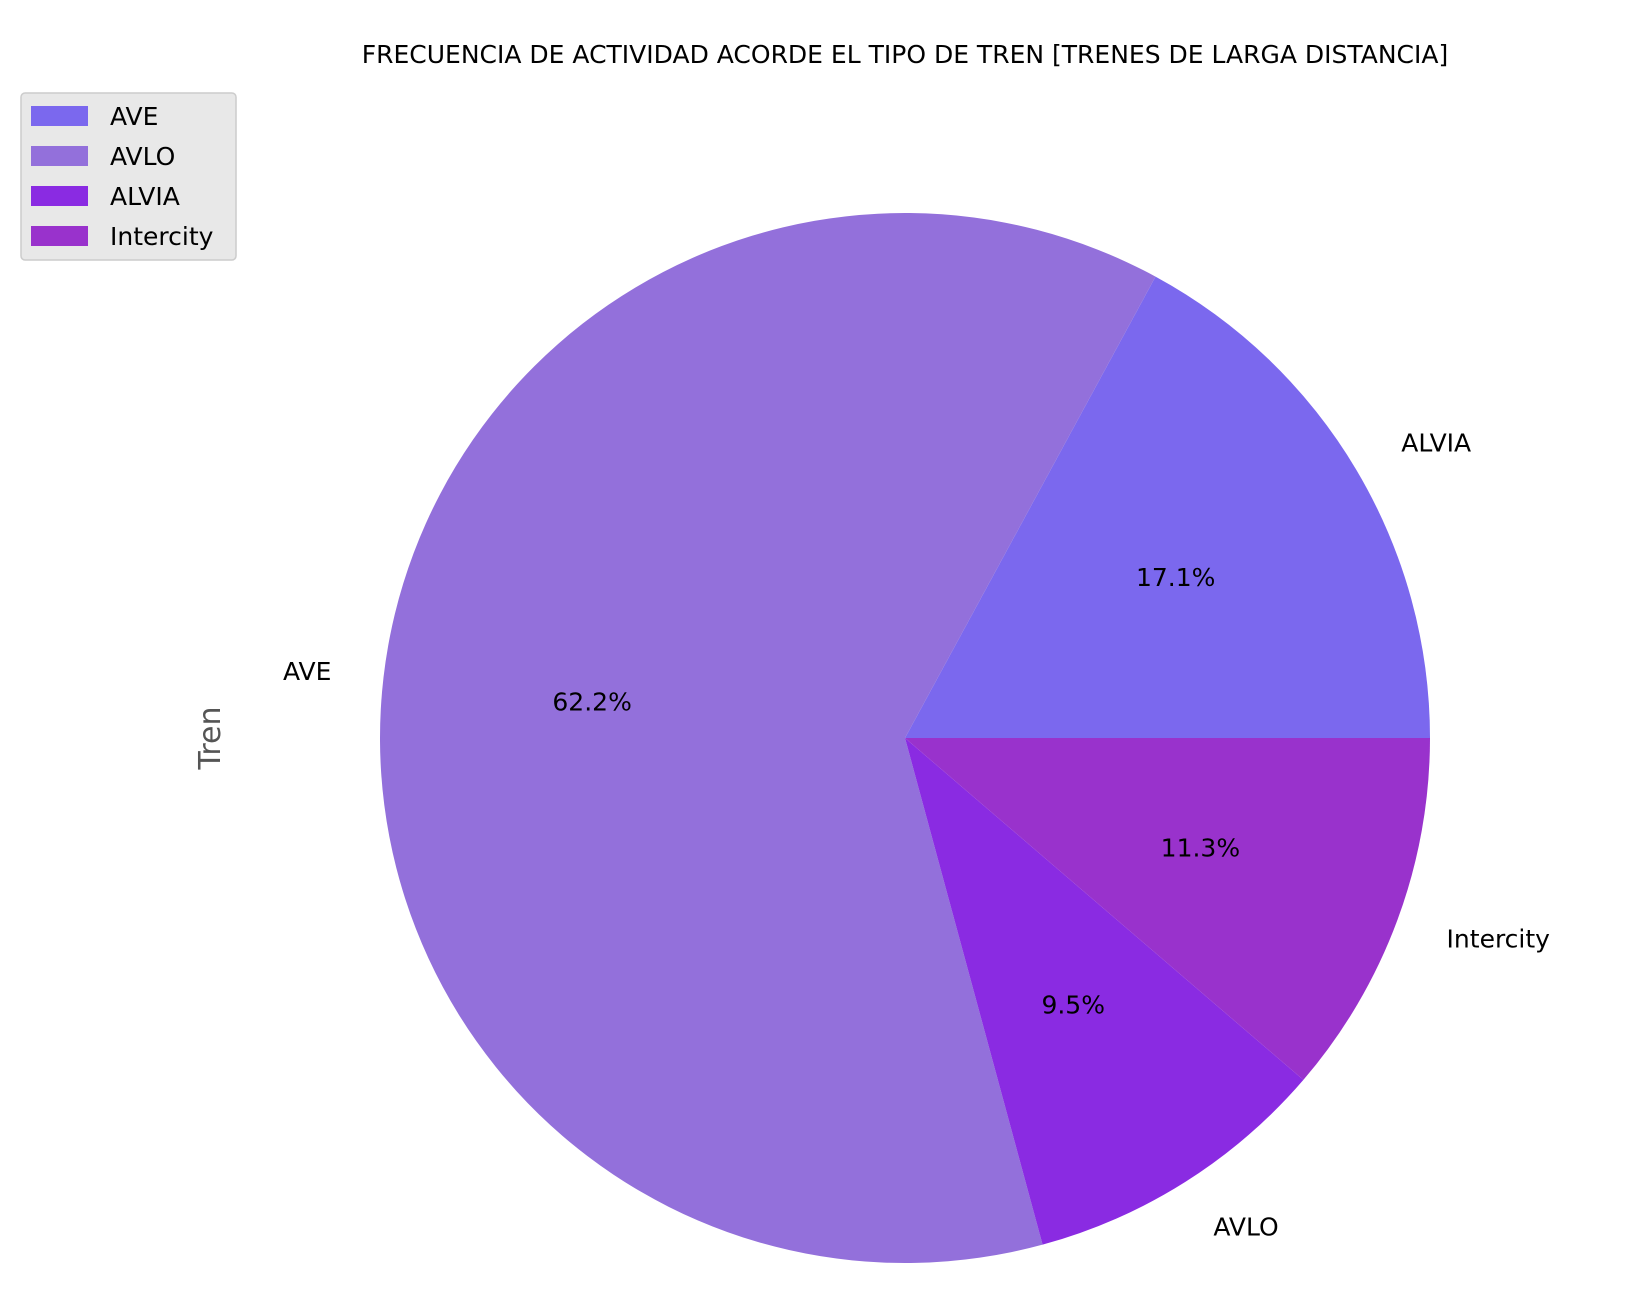  I want to click on legend: AVE AVLO ALVIA Intercity, so click(128, 176).